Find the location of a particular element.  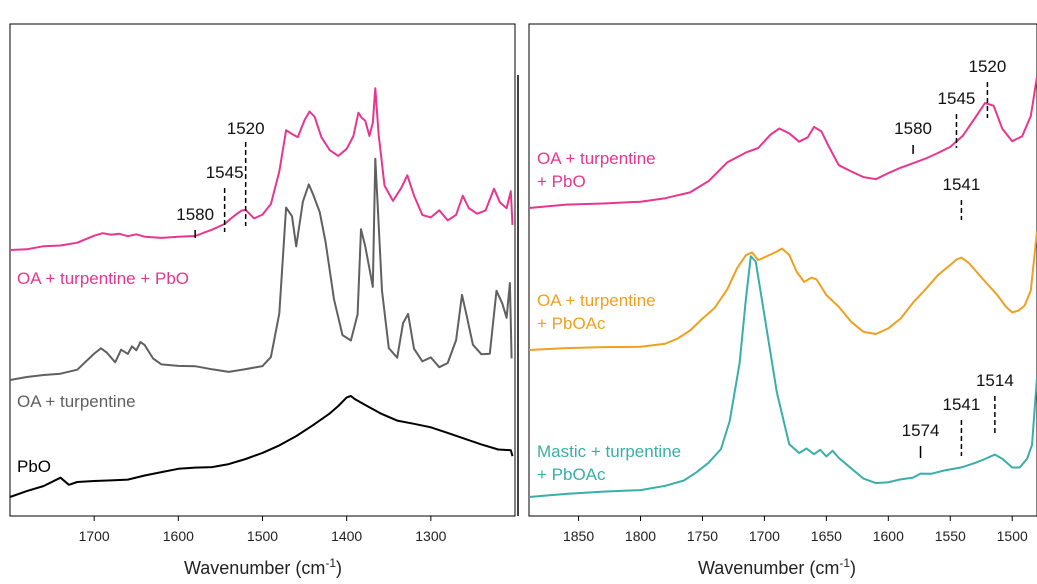

left-annotation-label-1545-1: 1545 is located at coordinates (225, 172).